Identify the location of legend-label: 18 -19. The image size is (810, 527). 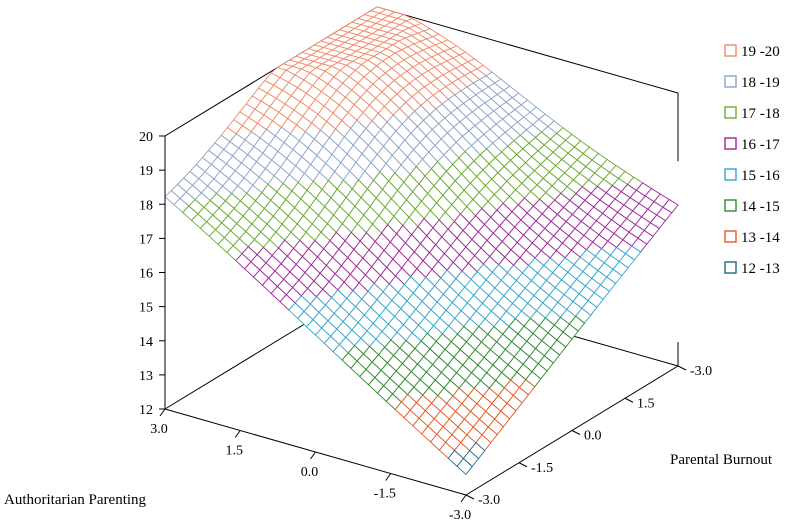
(760, 83).